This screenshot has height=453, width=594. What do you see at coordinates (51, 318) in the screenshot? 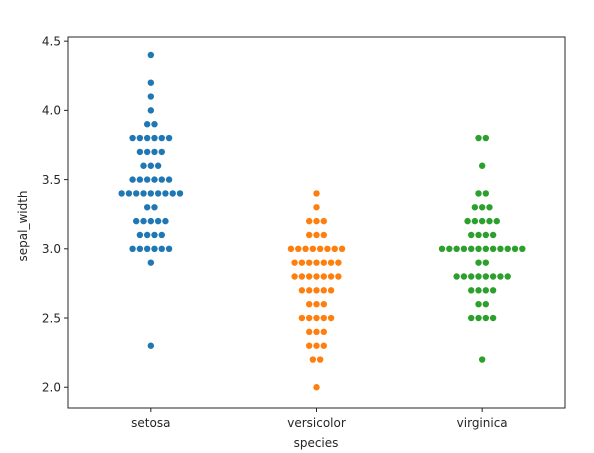
I see `y-tick-label: 2.5` at bounding box center [51, 318].